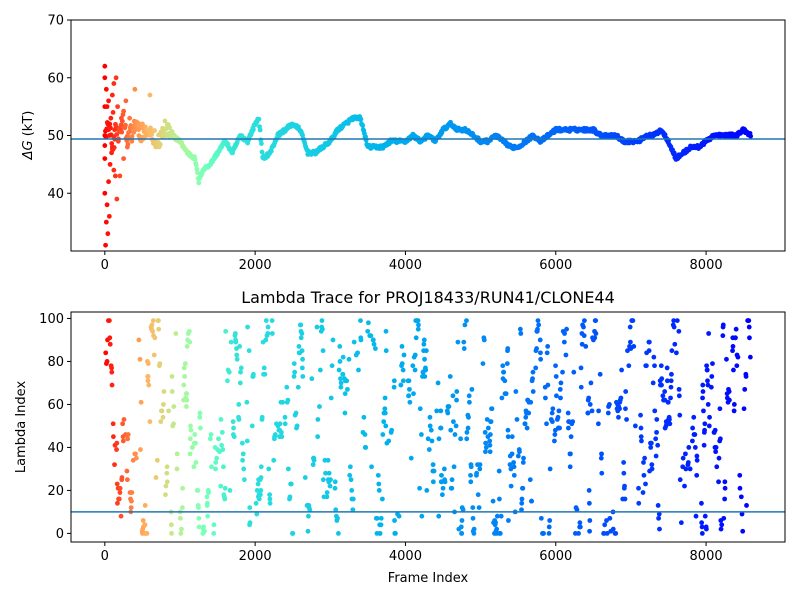 Image resolution: width=800 pixels, height=600 pixels. I want to click on lambda-x-tick-label: 4000, so click(405, 556).